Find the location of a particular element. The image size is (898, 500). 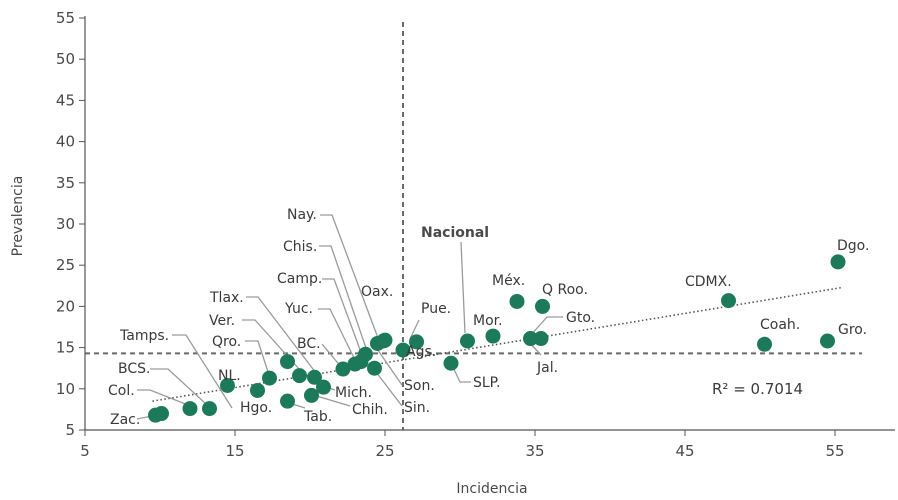

x-tick-label: 25 is located at coordinates (384, 451).